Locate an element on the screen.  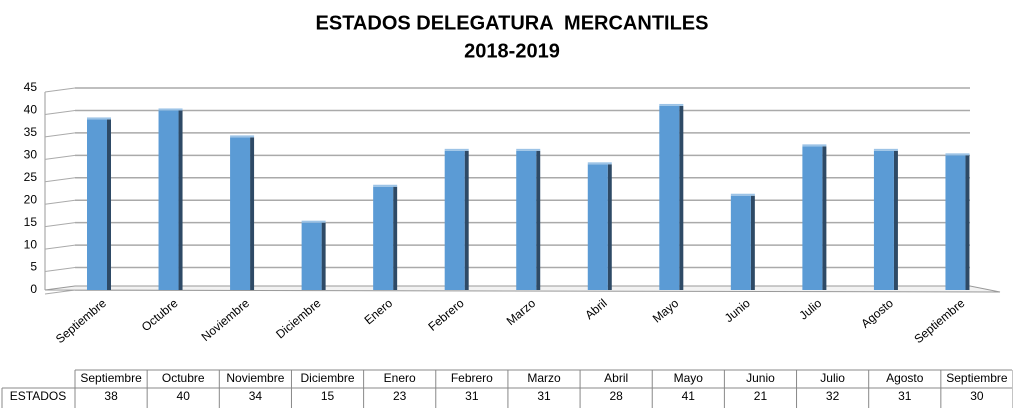
table-header: Junio is located at coordinates (760, 378).